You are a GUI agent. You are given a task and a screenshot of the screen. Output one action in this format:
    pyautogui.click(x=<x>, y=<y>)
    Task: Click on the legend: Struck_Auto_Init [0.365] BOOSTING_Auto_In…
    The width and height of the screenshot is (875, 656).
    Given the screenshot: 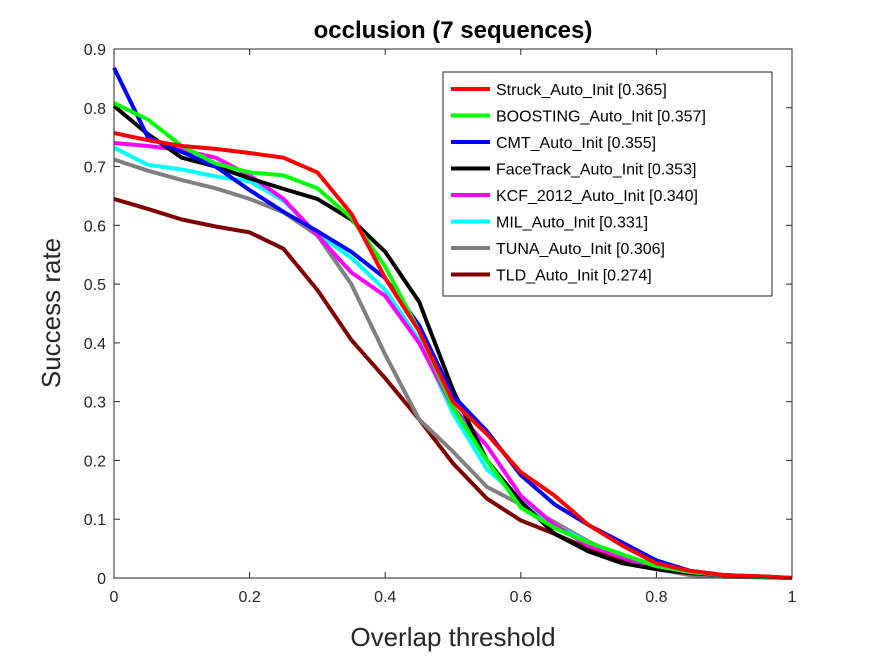 What is the action you would take?
    pyautogui.click(x=607, y=184)
    